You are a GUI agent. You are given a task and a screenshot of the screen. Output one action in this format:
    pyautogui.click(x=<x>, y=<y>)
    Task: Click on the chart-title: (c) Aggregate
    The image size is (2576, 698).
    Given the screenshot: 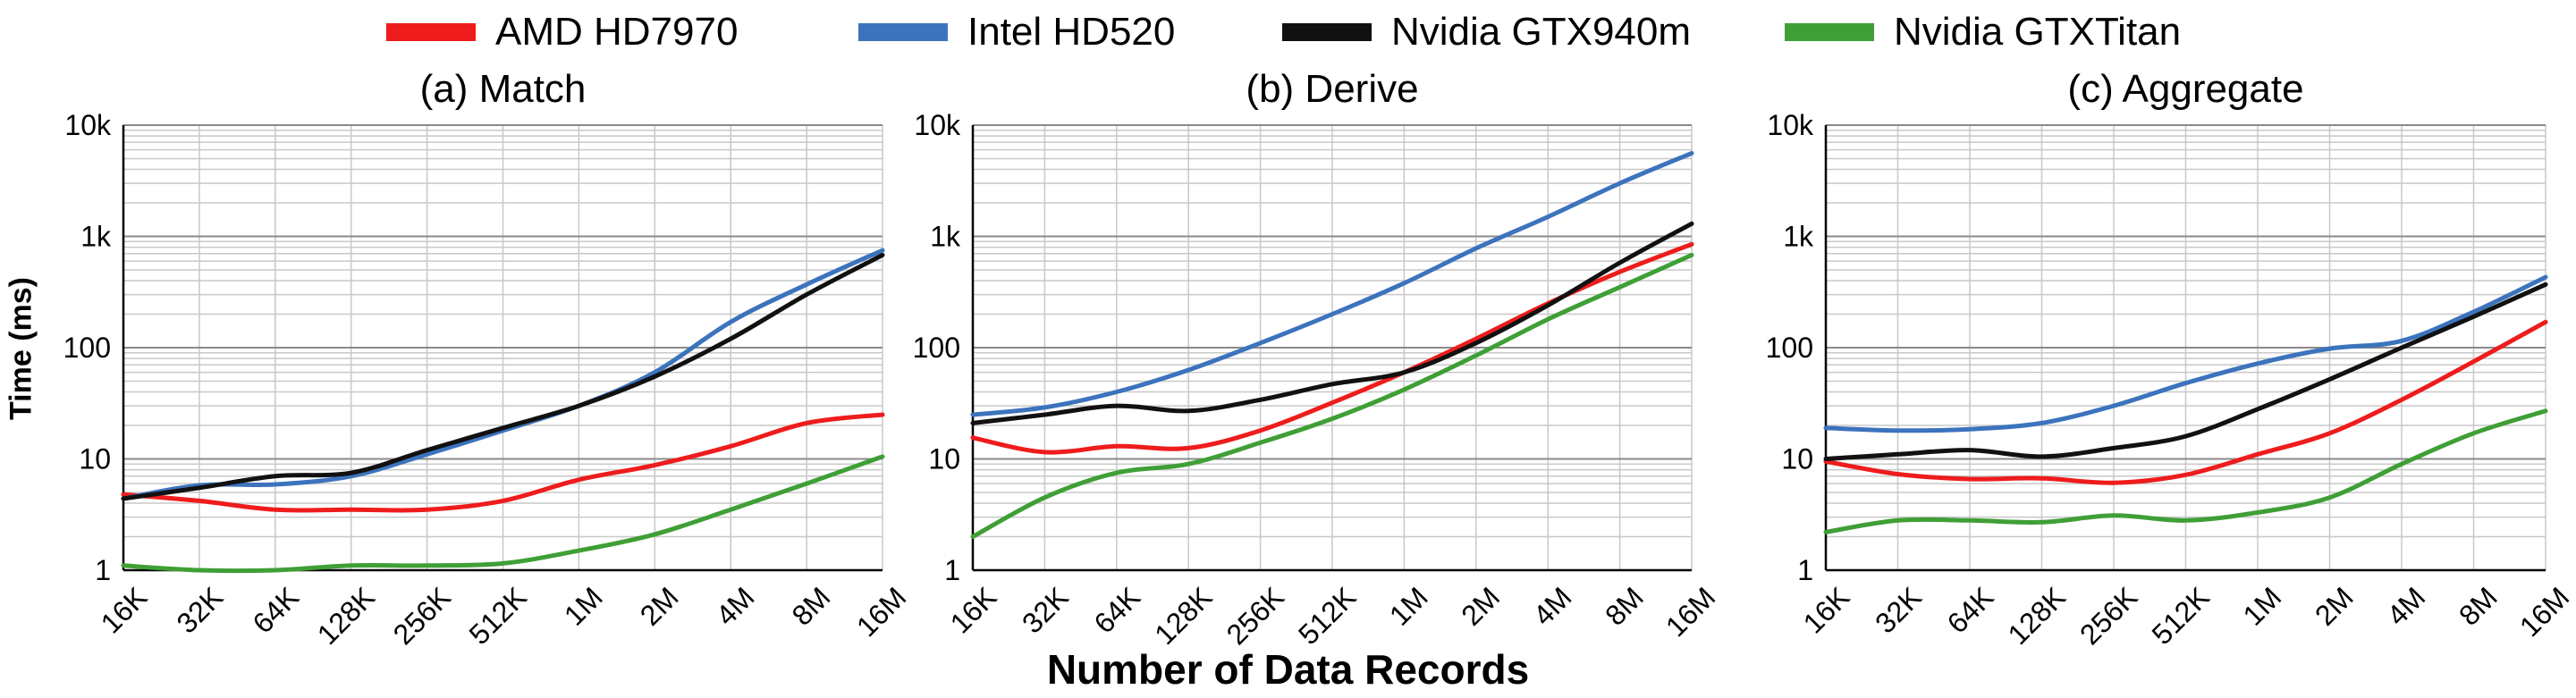 What is the action you would take?
    pyautogui.click(x=2185, y=89)
    